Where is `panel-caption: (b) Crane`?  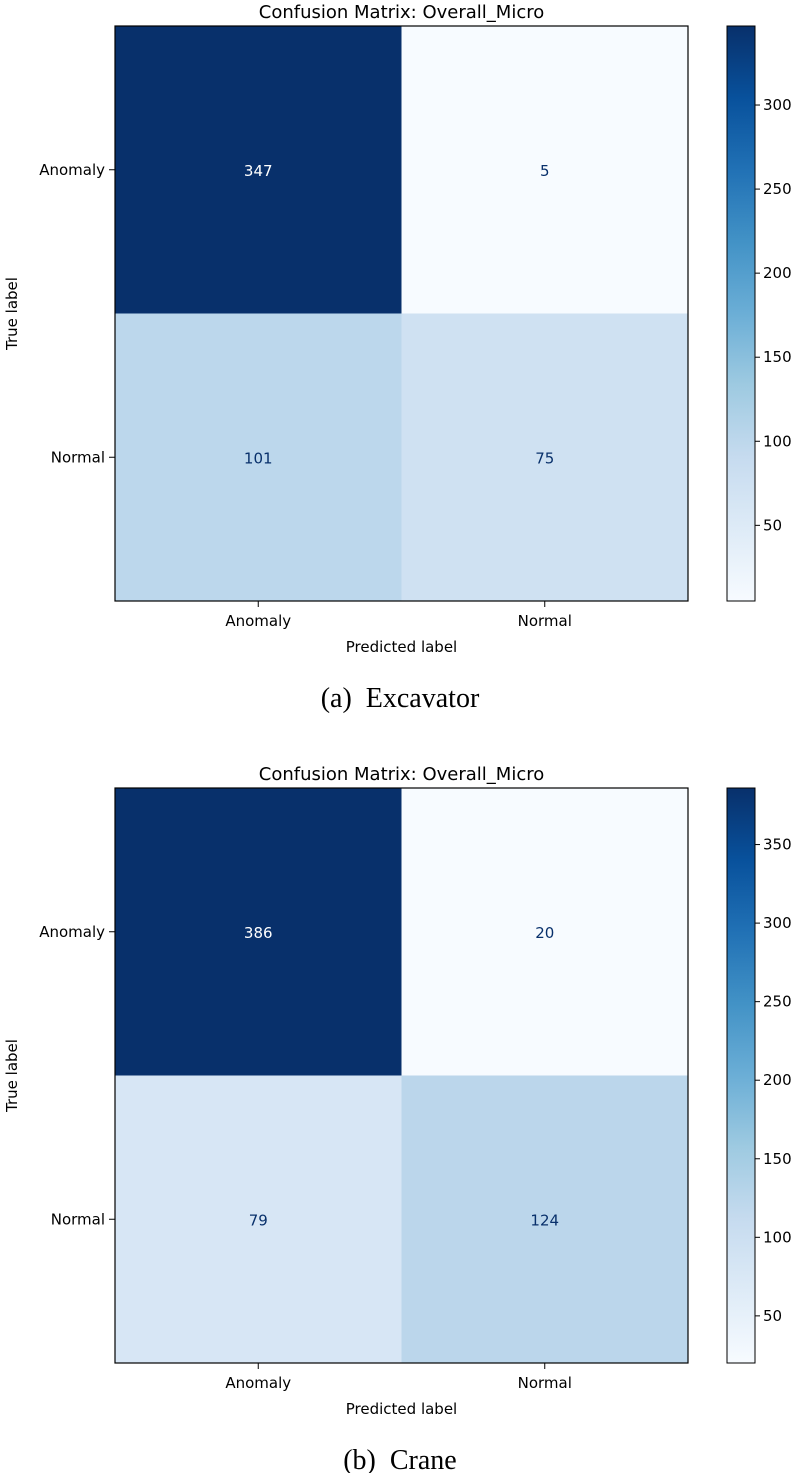 panel-caption: (b) Crane is located at coordinates (400, 1459).